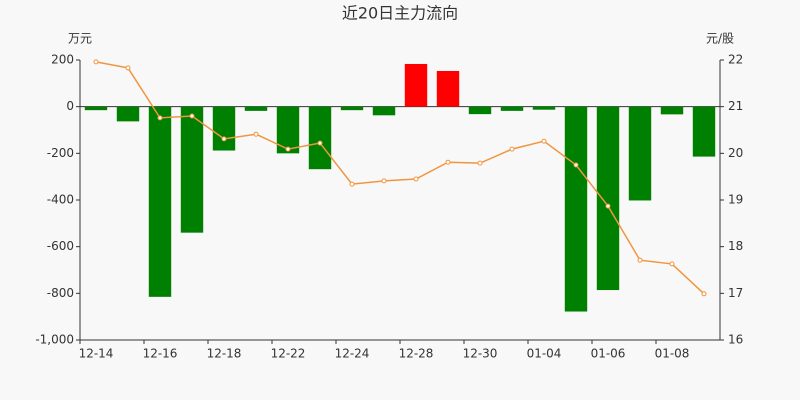 Image resolution: width=800 pixels, height=400 pixels. What do you see at coordinates (160, 354) in the screenshot?
I see `x-tick-label: 12-16` at bounding box center [160, 354].